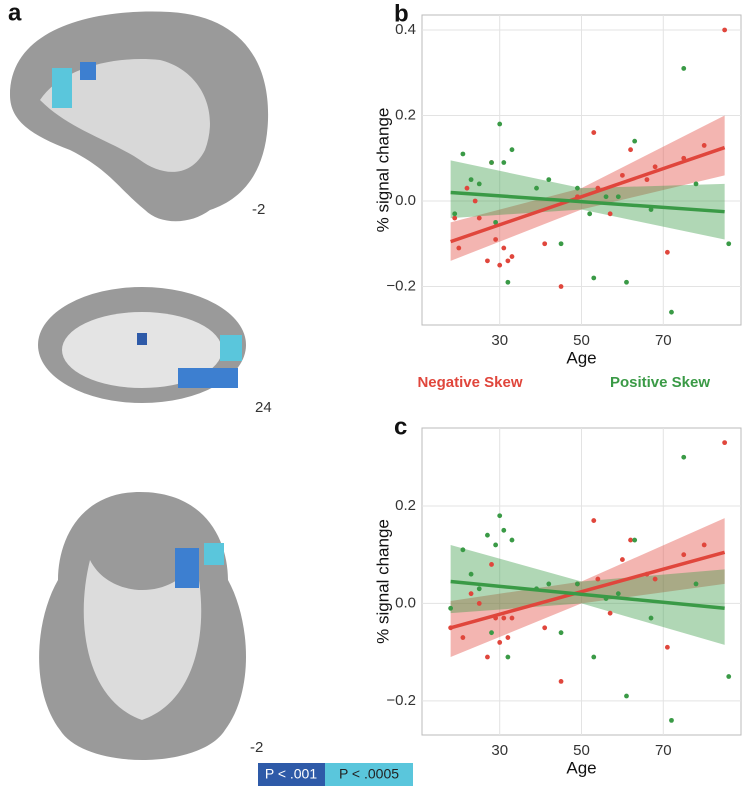  What do you see at coordinates (581, 750) in the screenshot?
I see `x-tick-label: 50` at bounding box center [581, 750].